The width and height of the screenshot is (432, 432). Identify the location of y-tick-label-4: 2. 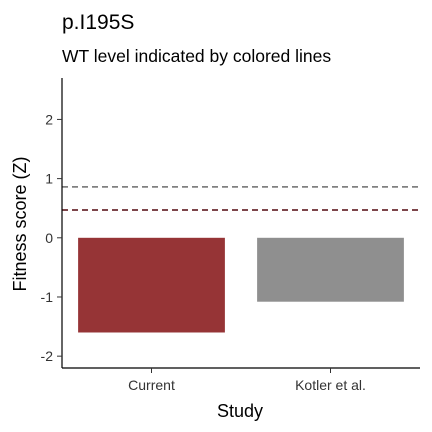
(49, 119).